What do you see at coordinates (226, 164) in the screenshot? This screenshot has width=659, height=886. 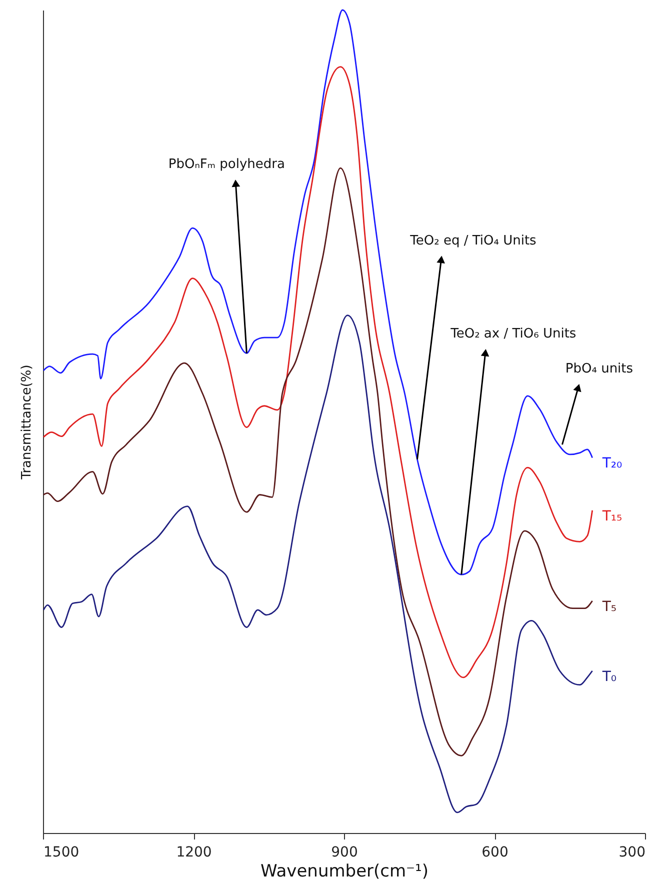 I see `annotation: PbOₙFₘ polyhedra` at bounding box center [226, 164].